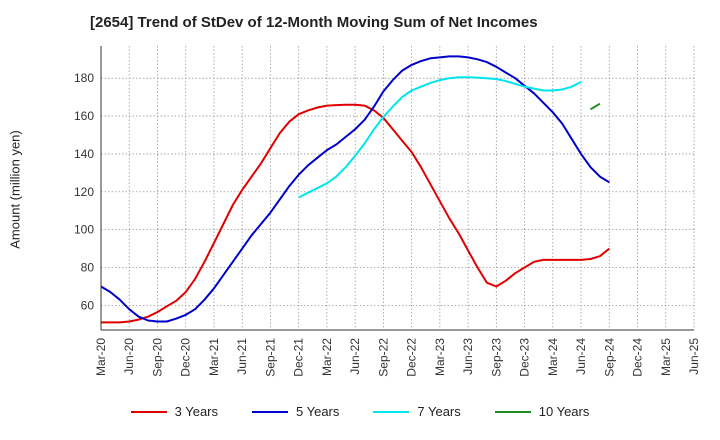  What do you see at coordinates (694, 356) in the screenshot?
I see `x-tick-label: Jun-25` at bounding box center [694, 356].